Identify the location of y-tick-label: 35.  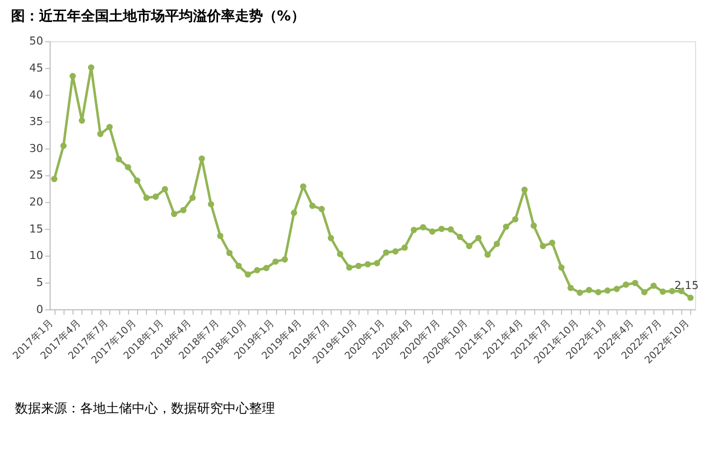
(36, 121).